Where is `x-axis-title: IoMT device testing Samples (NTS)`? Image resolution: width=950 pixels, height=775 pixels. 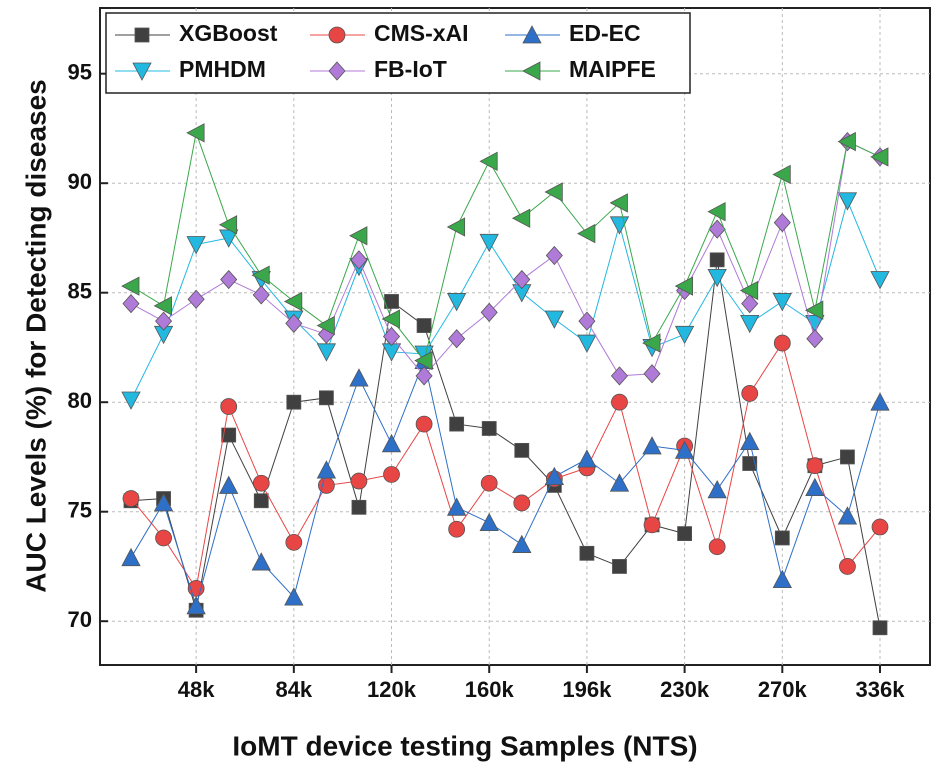 x-axis-title: IoMT device testing Samples (NTS) is located at coordinates (464, 745).